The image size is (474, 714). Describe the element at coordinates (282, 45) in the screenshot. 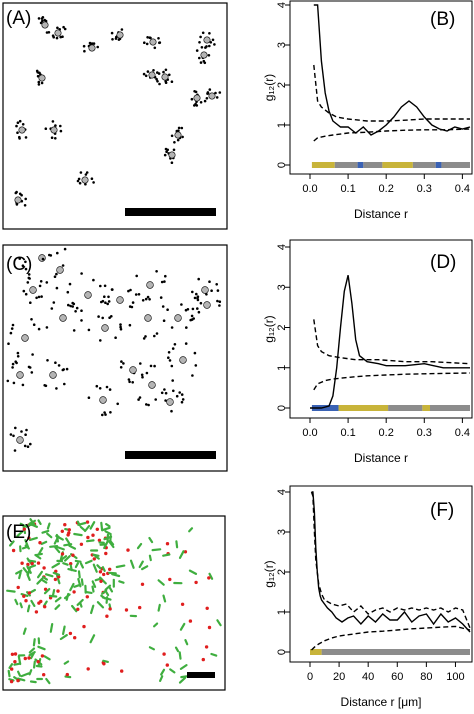

I see `chart-b-ytick-label: 3` at that location.